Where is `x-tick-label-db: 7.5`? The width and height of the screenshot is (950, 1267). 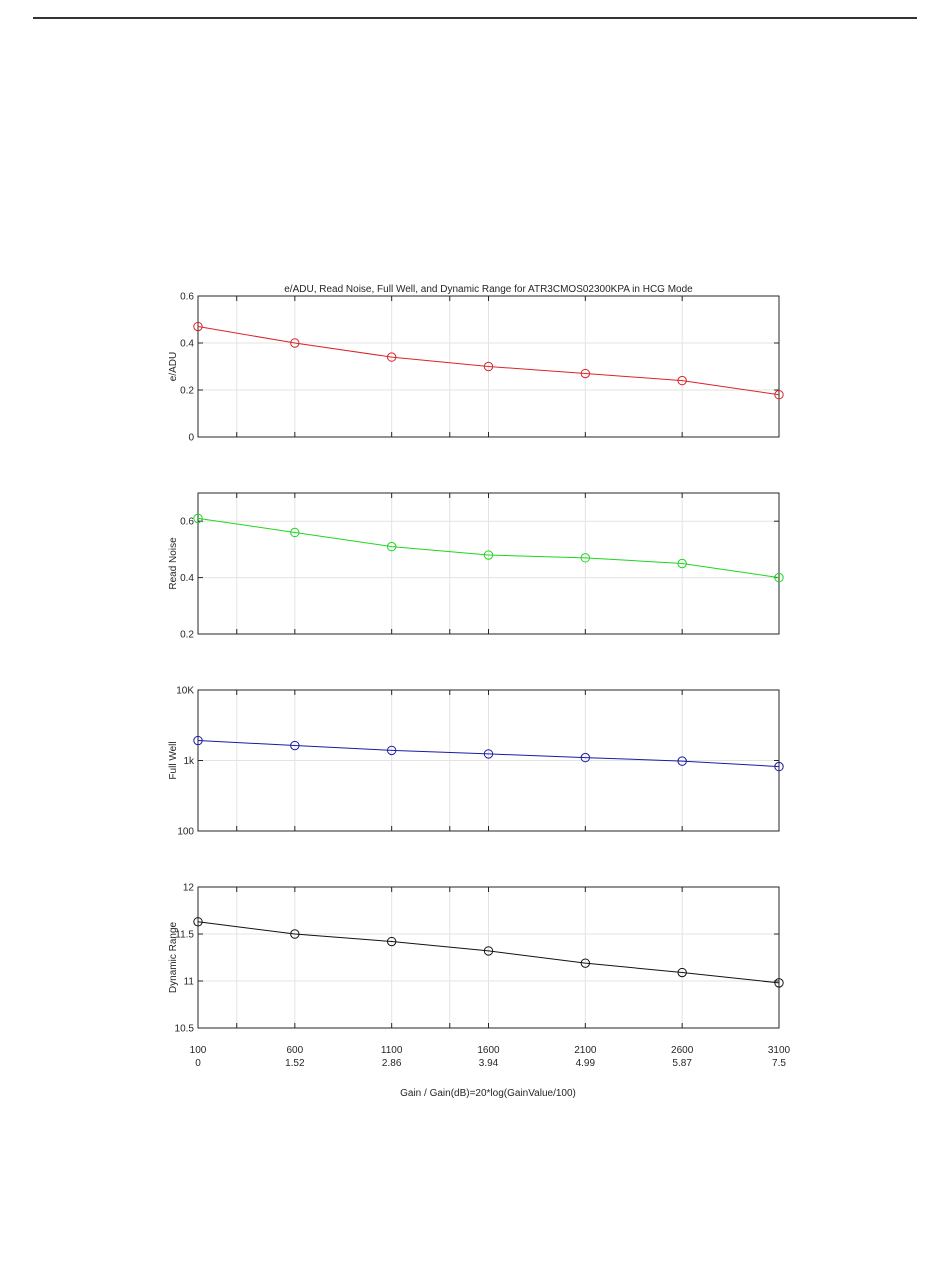 x-tick-label-db: 7.5 is located at coordinates (779, 1063).